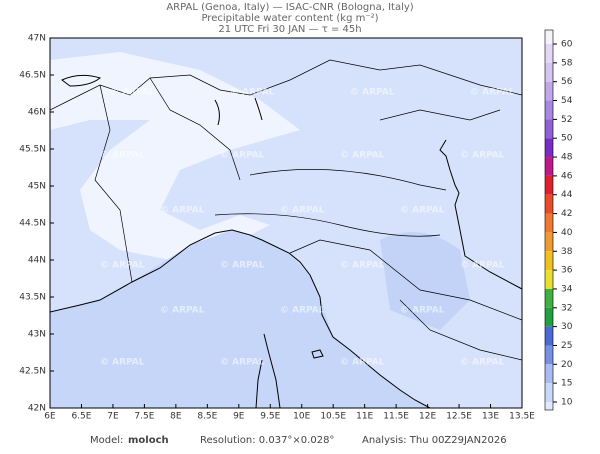 This screenshot has width=600, height=454. I want to click on colorbar-label: 34, so click(567, 289).